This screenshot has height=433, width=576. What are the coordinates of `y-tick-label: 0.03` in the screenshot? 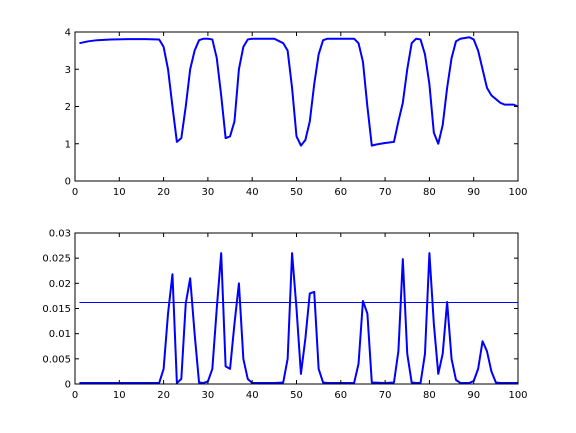 It's located at (60, 234).